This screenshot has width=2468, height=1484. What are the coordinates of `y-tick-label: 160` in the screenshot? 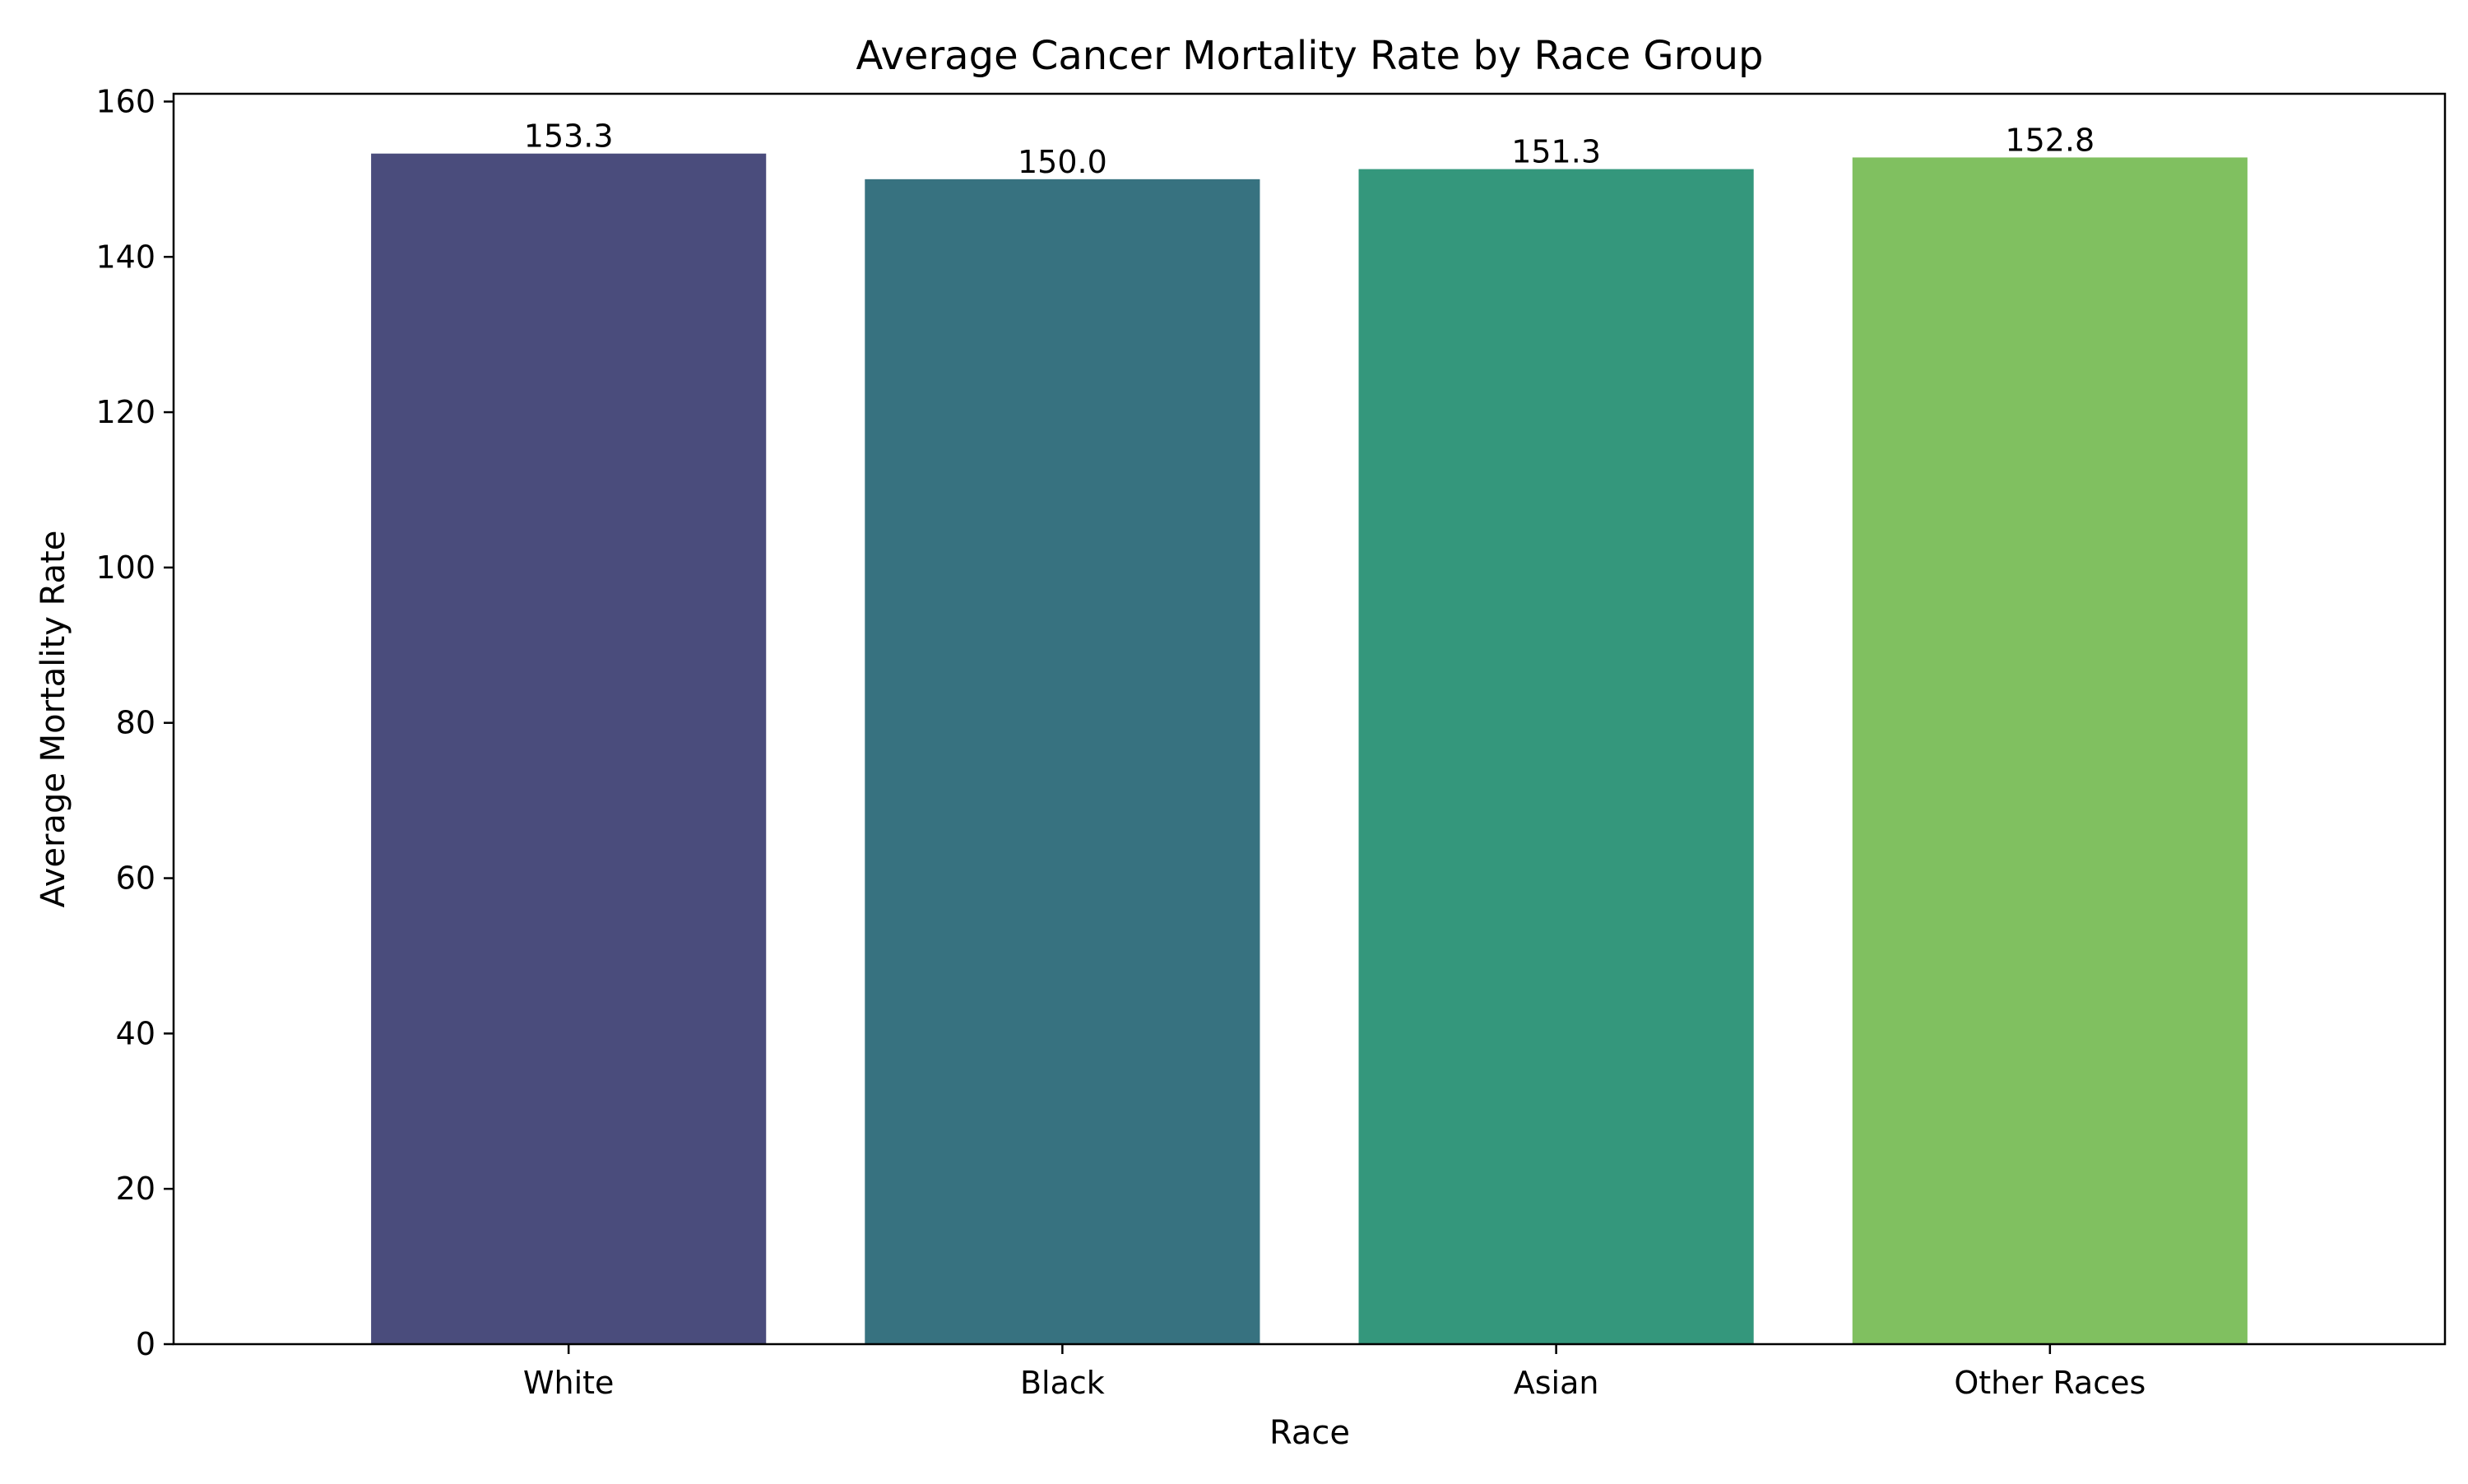 It's located at (125, 101).